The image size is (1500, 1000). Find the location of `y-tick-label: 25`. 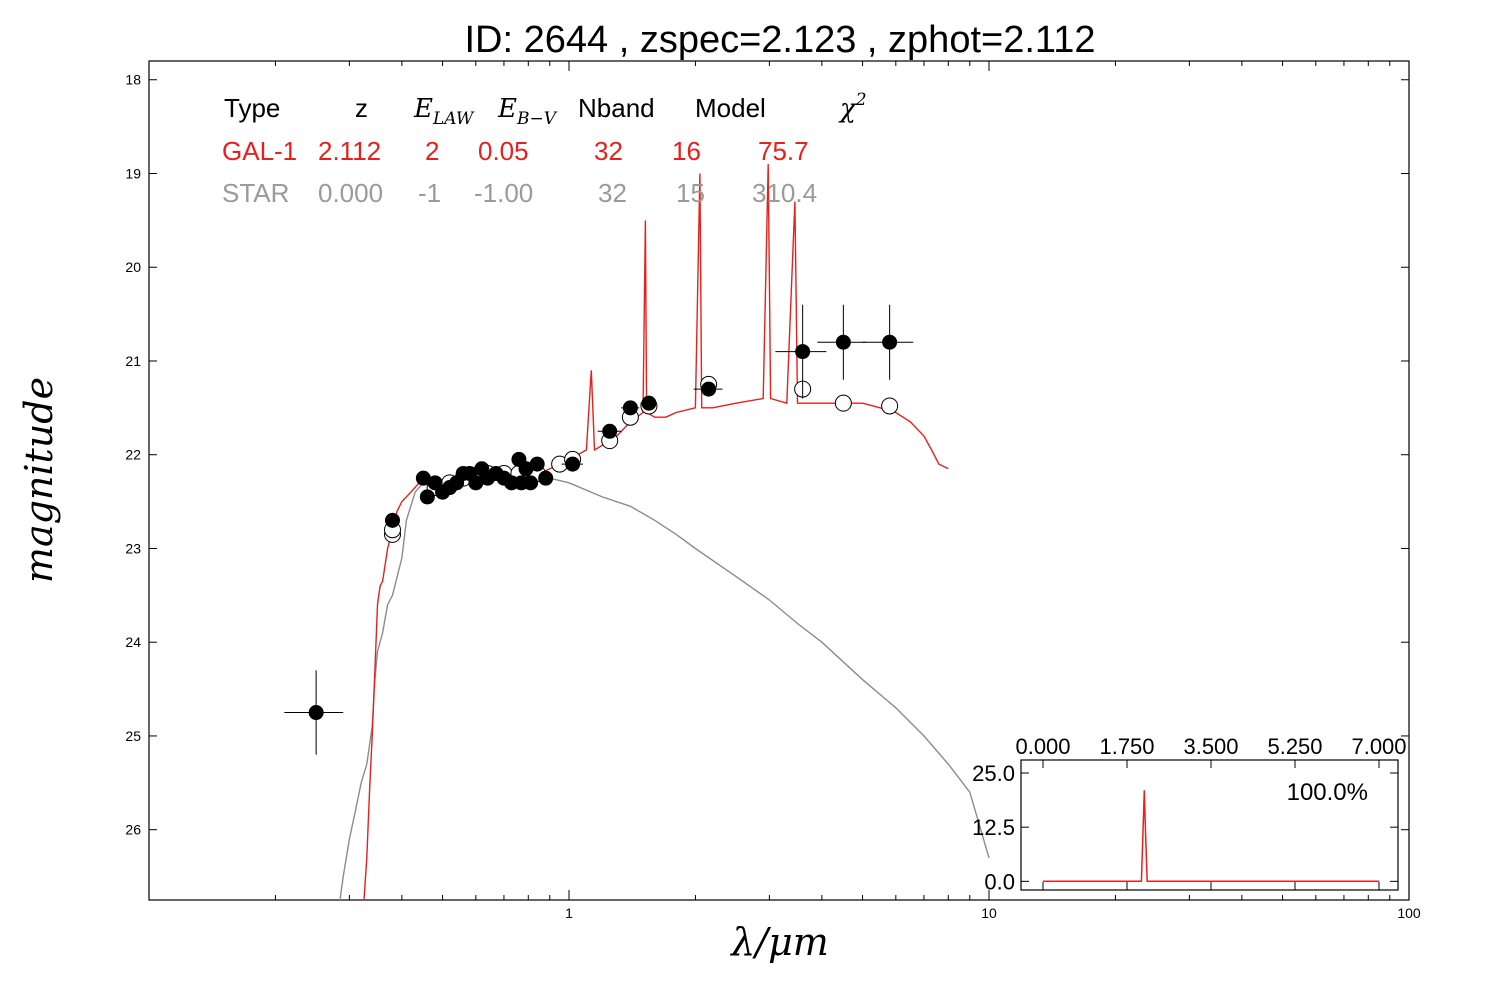

y-tick-label: 25 is located at coordinates (133, 736).